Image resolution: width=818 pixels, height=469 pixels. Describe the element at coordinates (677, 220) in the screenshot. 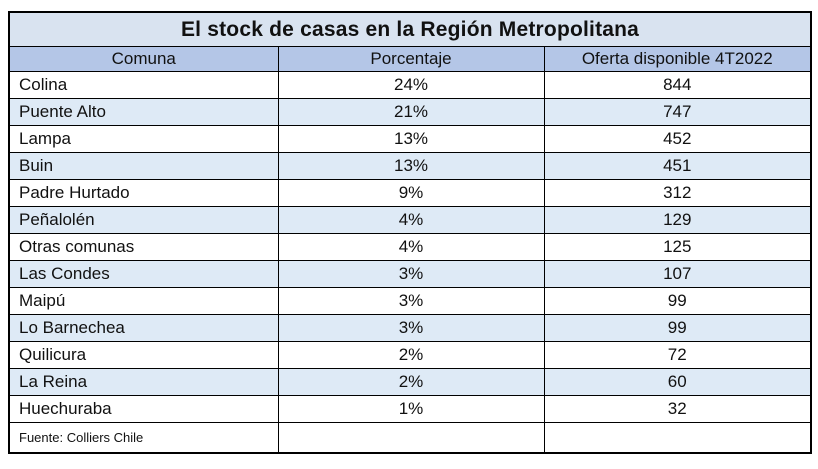

I see `cell-oferta: 129` at that location.